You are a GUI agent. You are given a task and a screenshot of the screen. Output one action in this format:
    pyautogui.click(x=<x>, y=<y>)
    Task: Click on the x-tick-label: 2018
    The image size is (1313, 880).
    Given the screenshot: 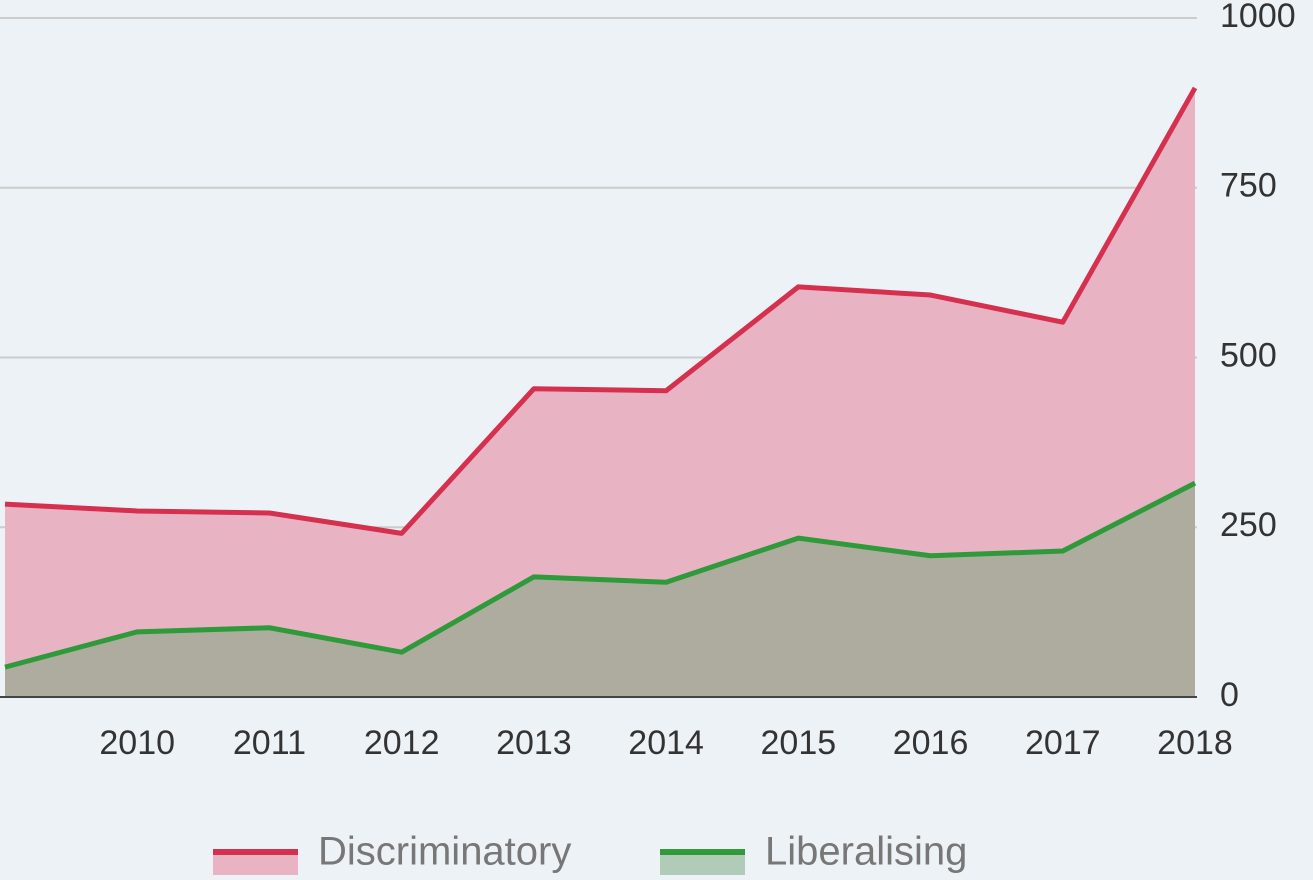 What is the action you would take?
    pyautogui.click(x=1195, y=743)
    